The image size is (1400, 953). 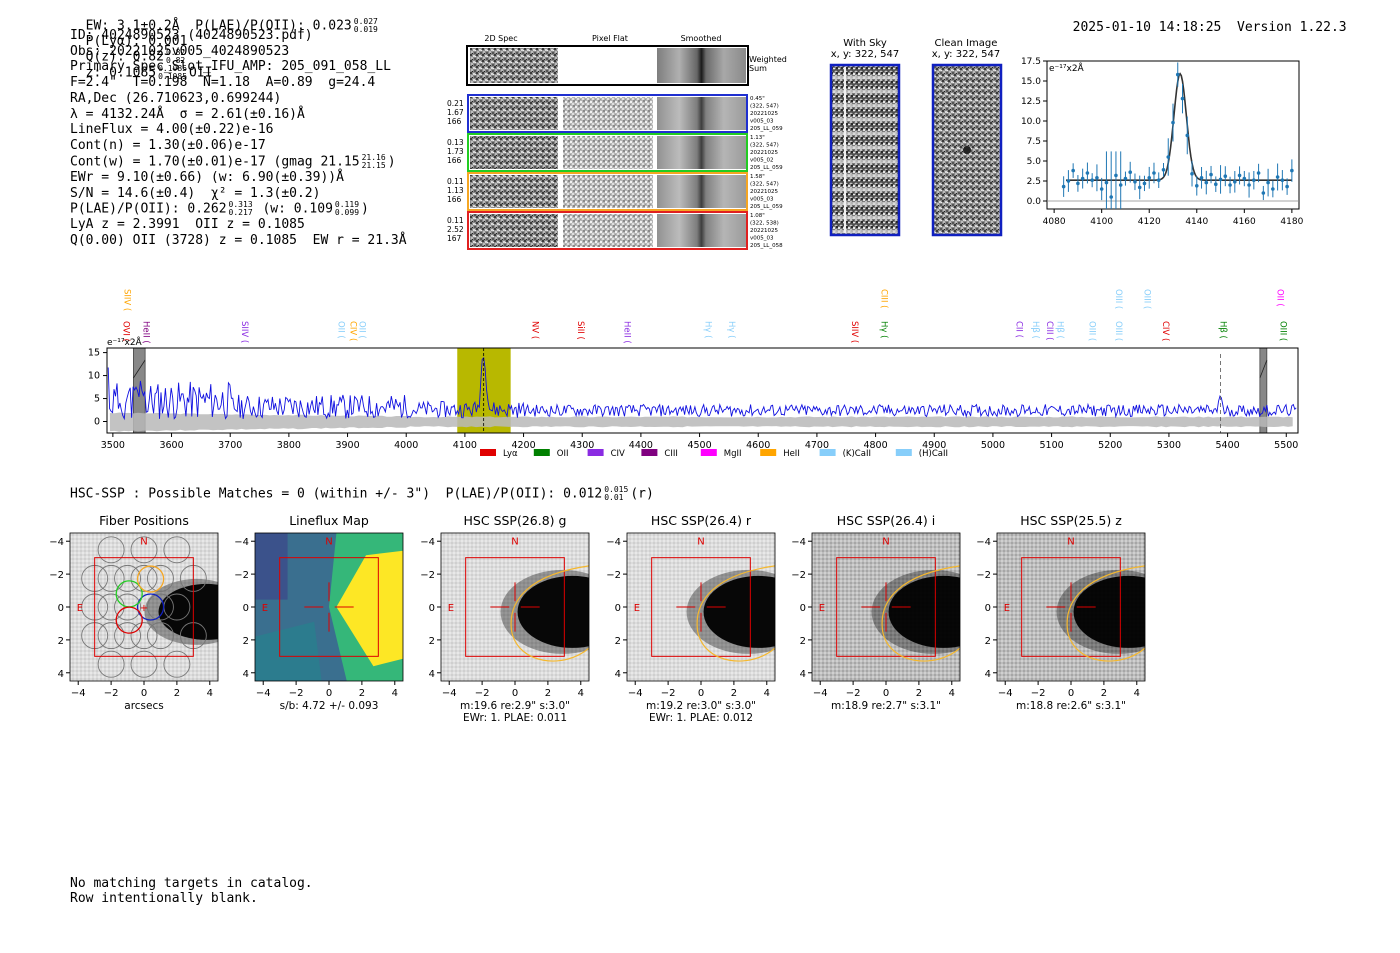 I want to click on spectrum-xtick-label: 5300, so click(x=1169, y=445).